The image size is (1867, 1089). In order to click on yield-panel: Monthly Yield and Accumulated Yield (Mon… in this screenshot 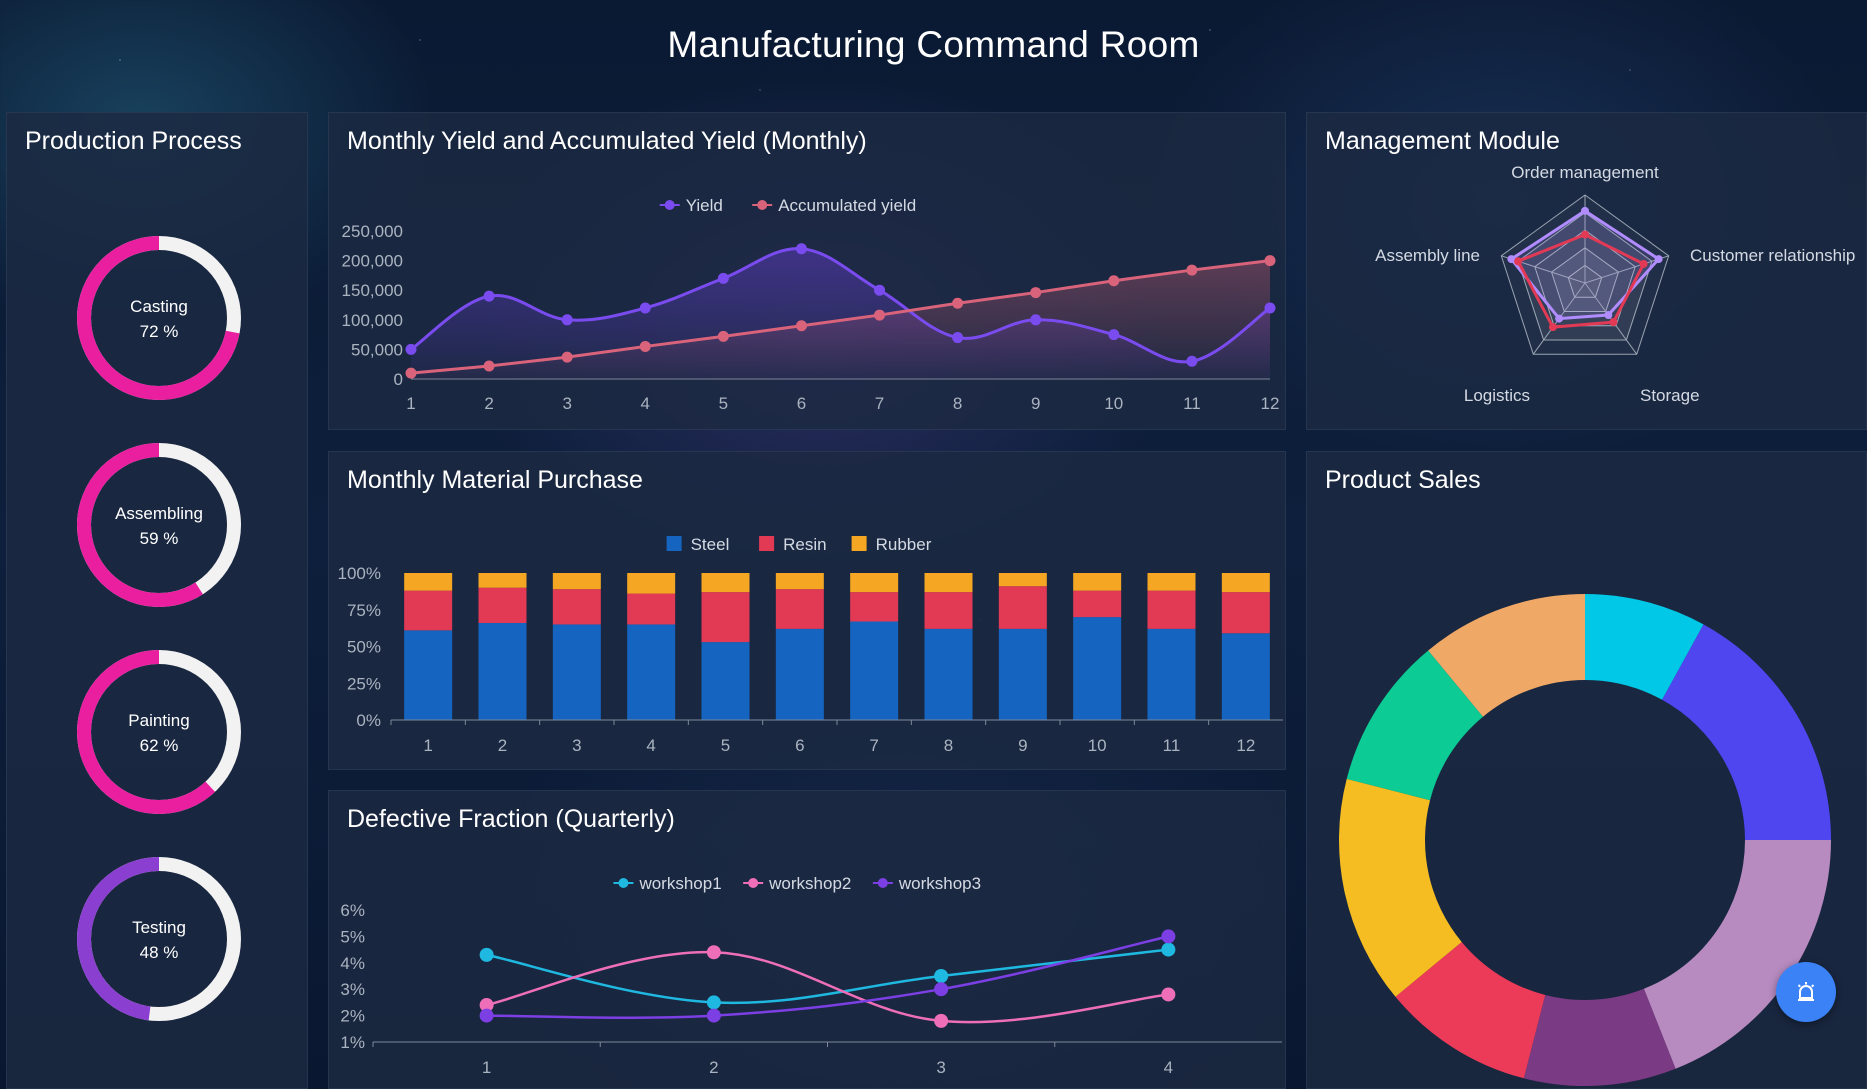, I will do `click(807, 271)`.